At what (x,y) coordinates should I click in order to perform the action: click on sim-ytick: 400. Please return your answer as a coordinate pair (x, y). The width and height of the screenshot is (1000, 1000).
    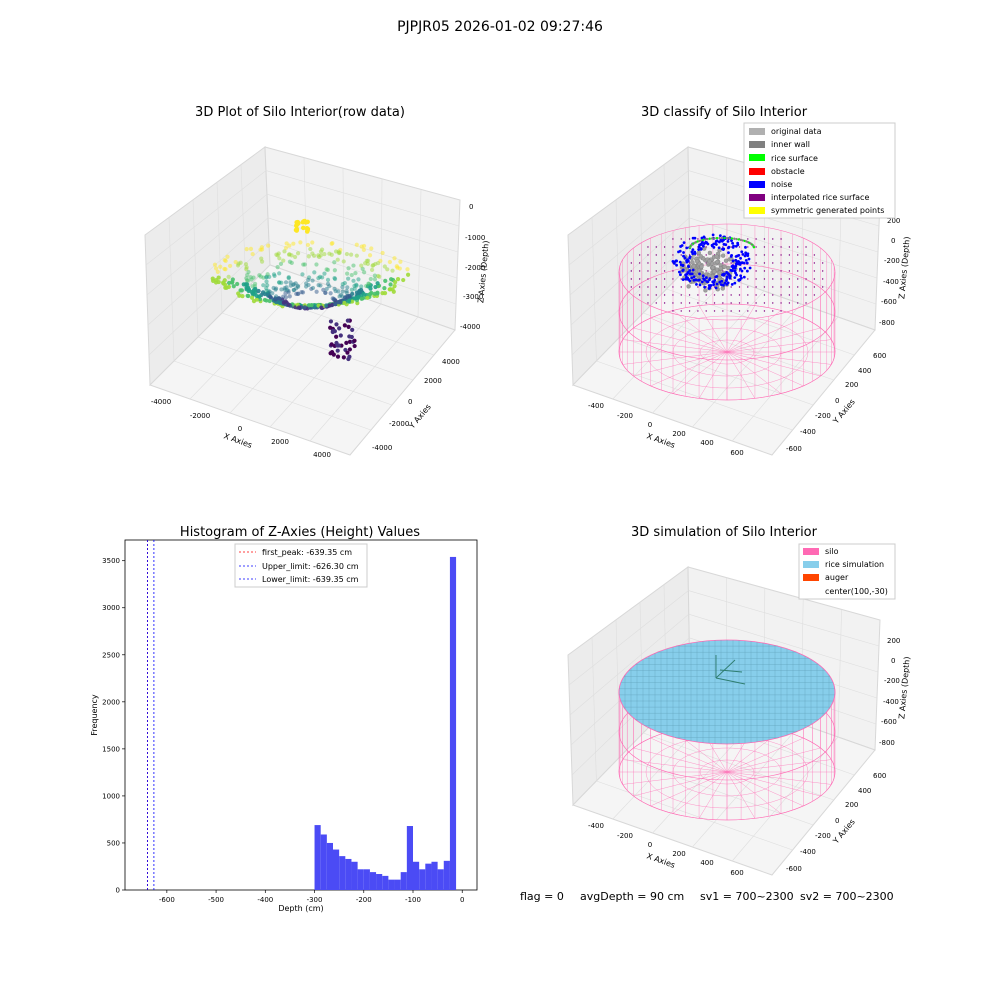
    Looking at the image, I should click on (864, 791).